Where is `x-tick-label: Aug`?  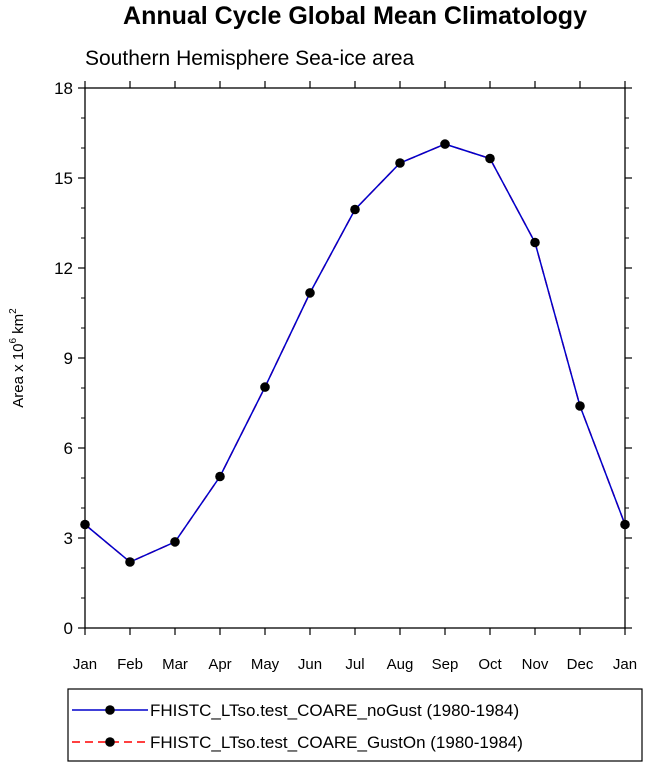 x-tick-label: Aug is located at coordinates (400, 664).